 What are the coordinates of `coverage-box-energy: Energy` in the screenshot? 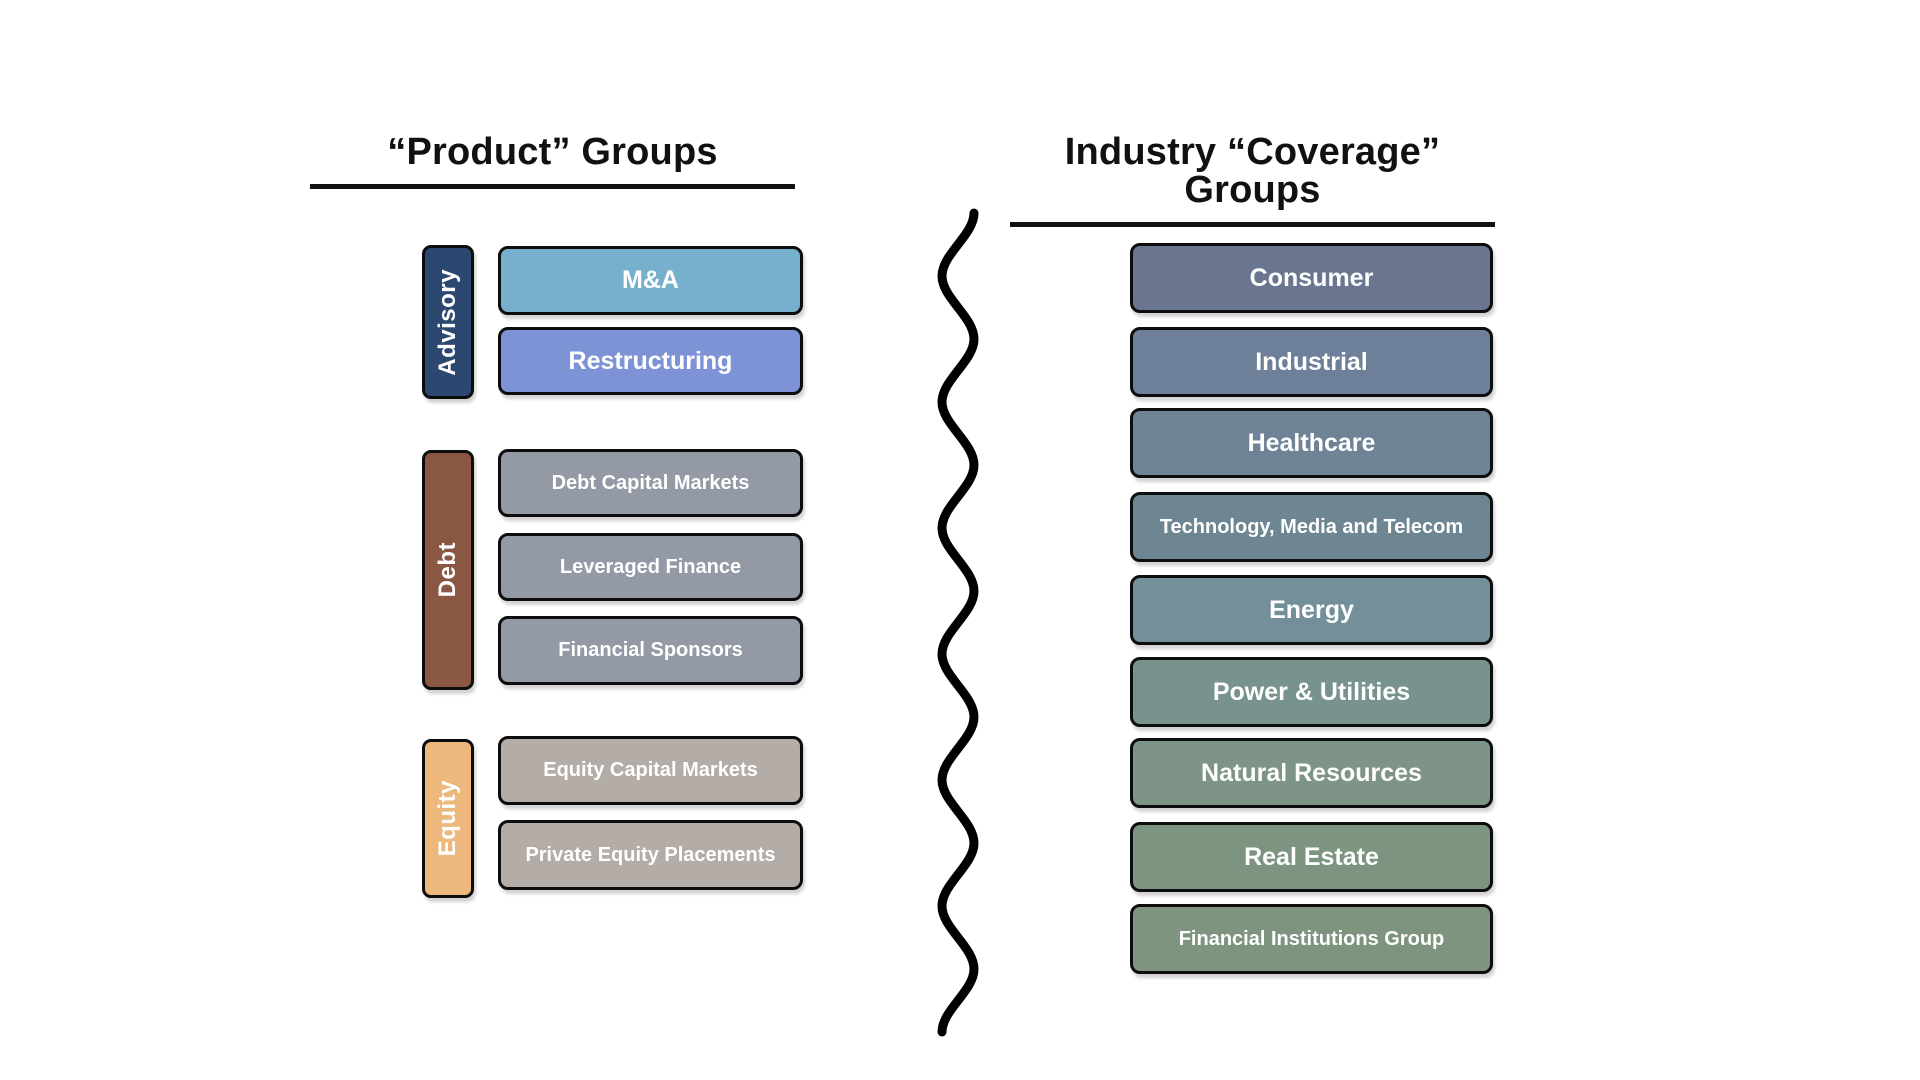 It's located at (1311, 610).